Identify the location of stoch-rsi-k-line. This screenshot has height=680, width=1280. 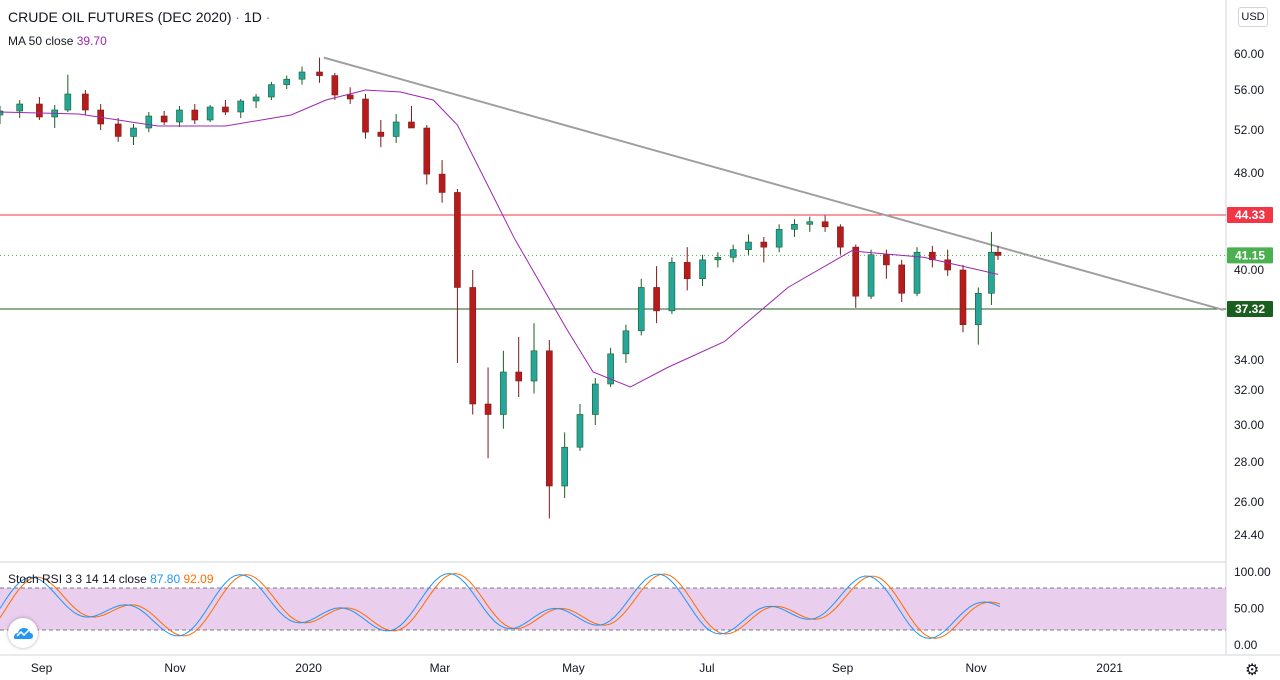
(500, 605).